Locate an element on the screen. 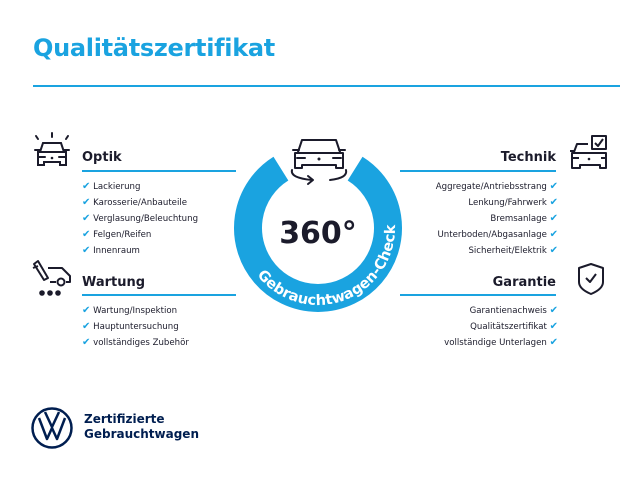  list-item: ✔ Karosserie/Anbauteile is located at coordinates (135, 202).